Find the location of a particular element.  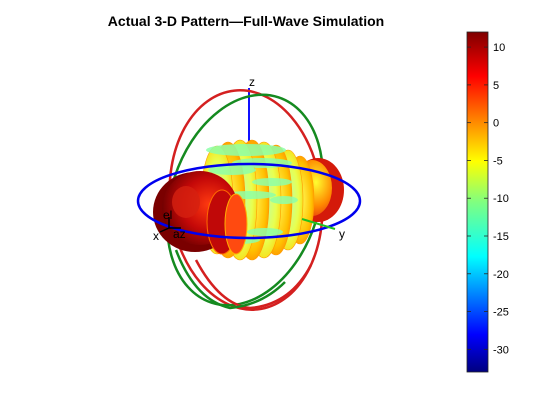

colorbar-tick-label: -5 is located at coordinates (498, 161).